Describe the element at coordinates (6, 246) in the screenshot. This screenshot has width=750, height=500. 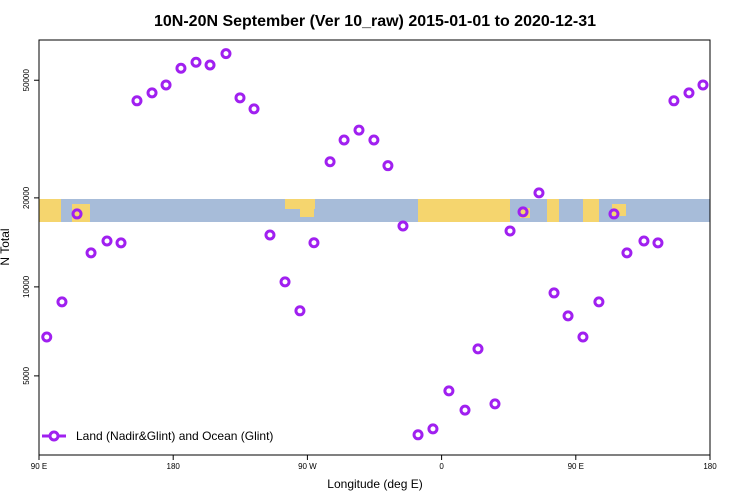
I see `y-axis-label: N Total` at that location.